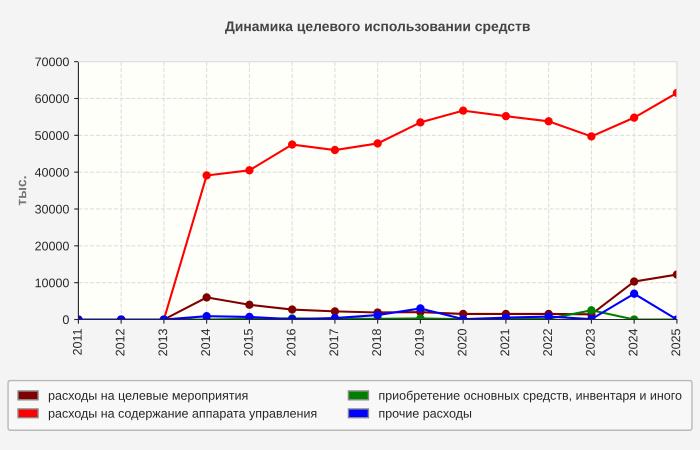  What do you see at coordinates (163, 342) in the screenshot?
I see `x-tick-label: 2013` at bounding box center [163, 342].